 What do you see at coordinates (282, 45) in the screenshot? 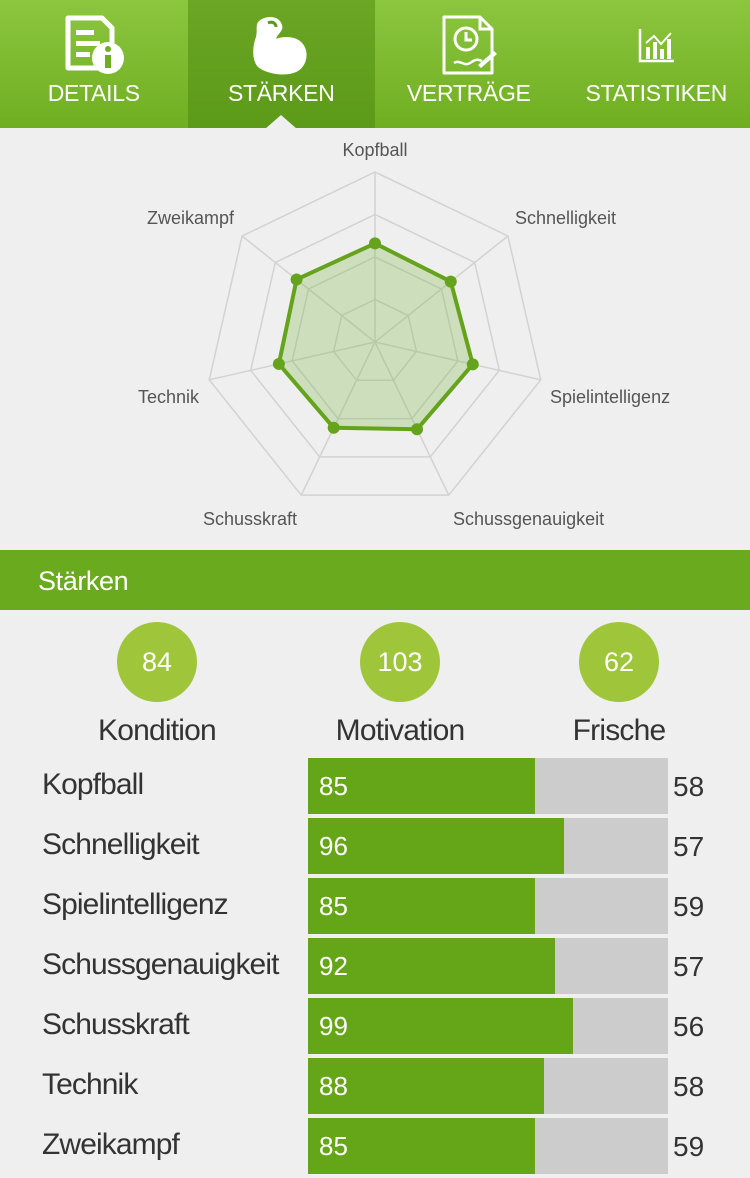
I see `muscle-icon` at bounding box center [282, 45].